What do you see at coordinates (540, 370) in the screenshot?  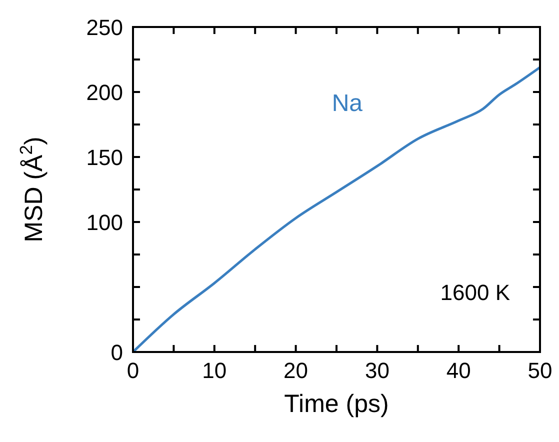 I see `x-tick-label: 50` at bounding box center [540, 370].